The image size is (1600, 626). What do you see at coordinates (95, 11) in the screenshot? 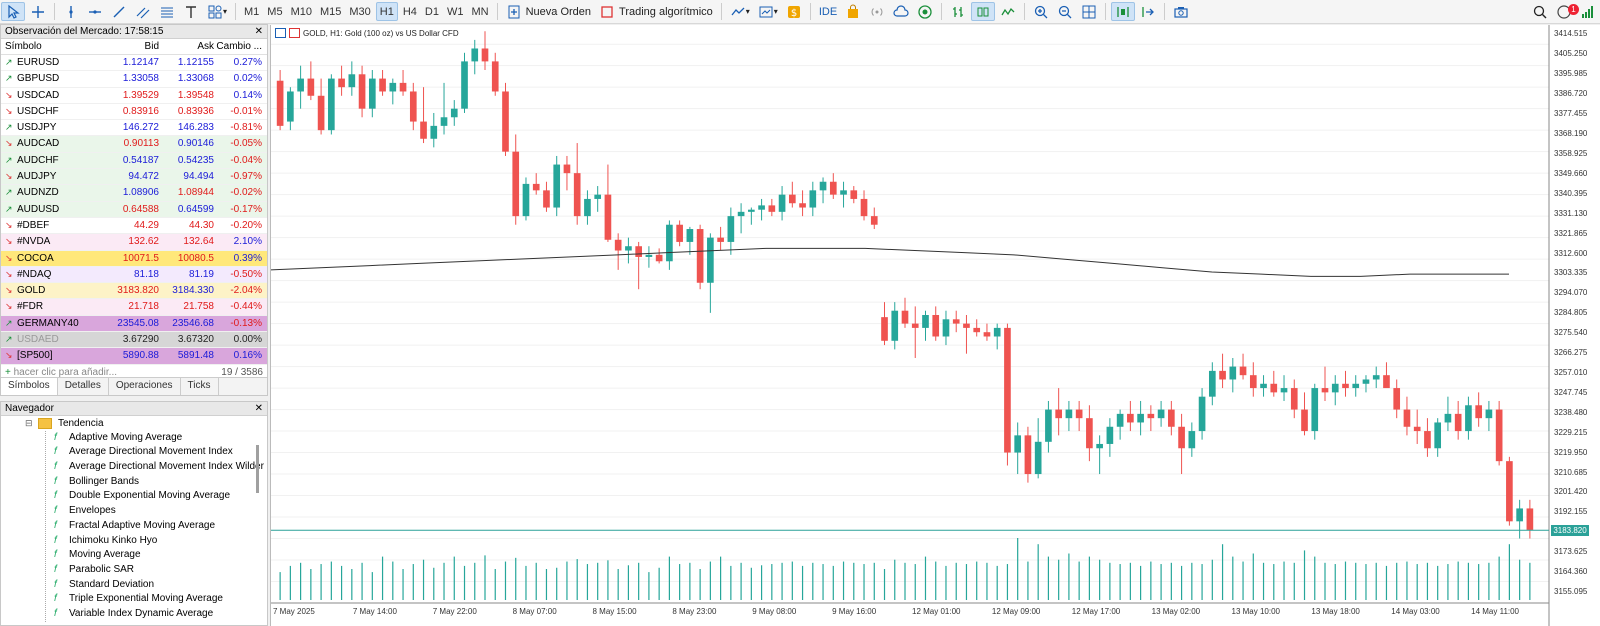
I see `horizontal-line-button` at bounding box center [95, 11].